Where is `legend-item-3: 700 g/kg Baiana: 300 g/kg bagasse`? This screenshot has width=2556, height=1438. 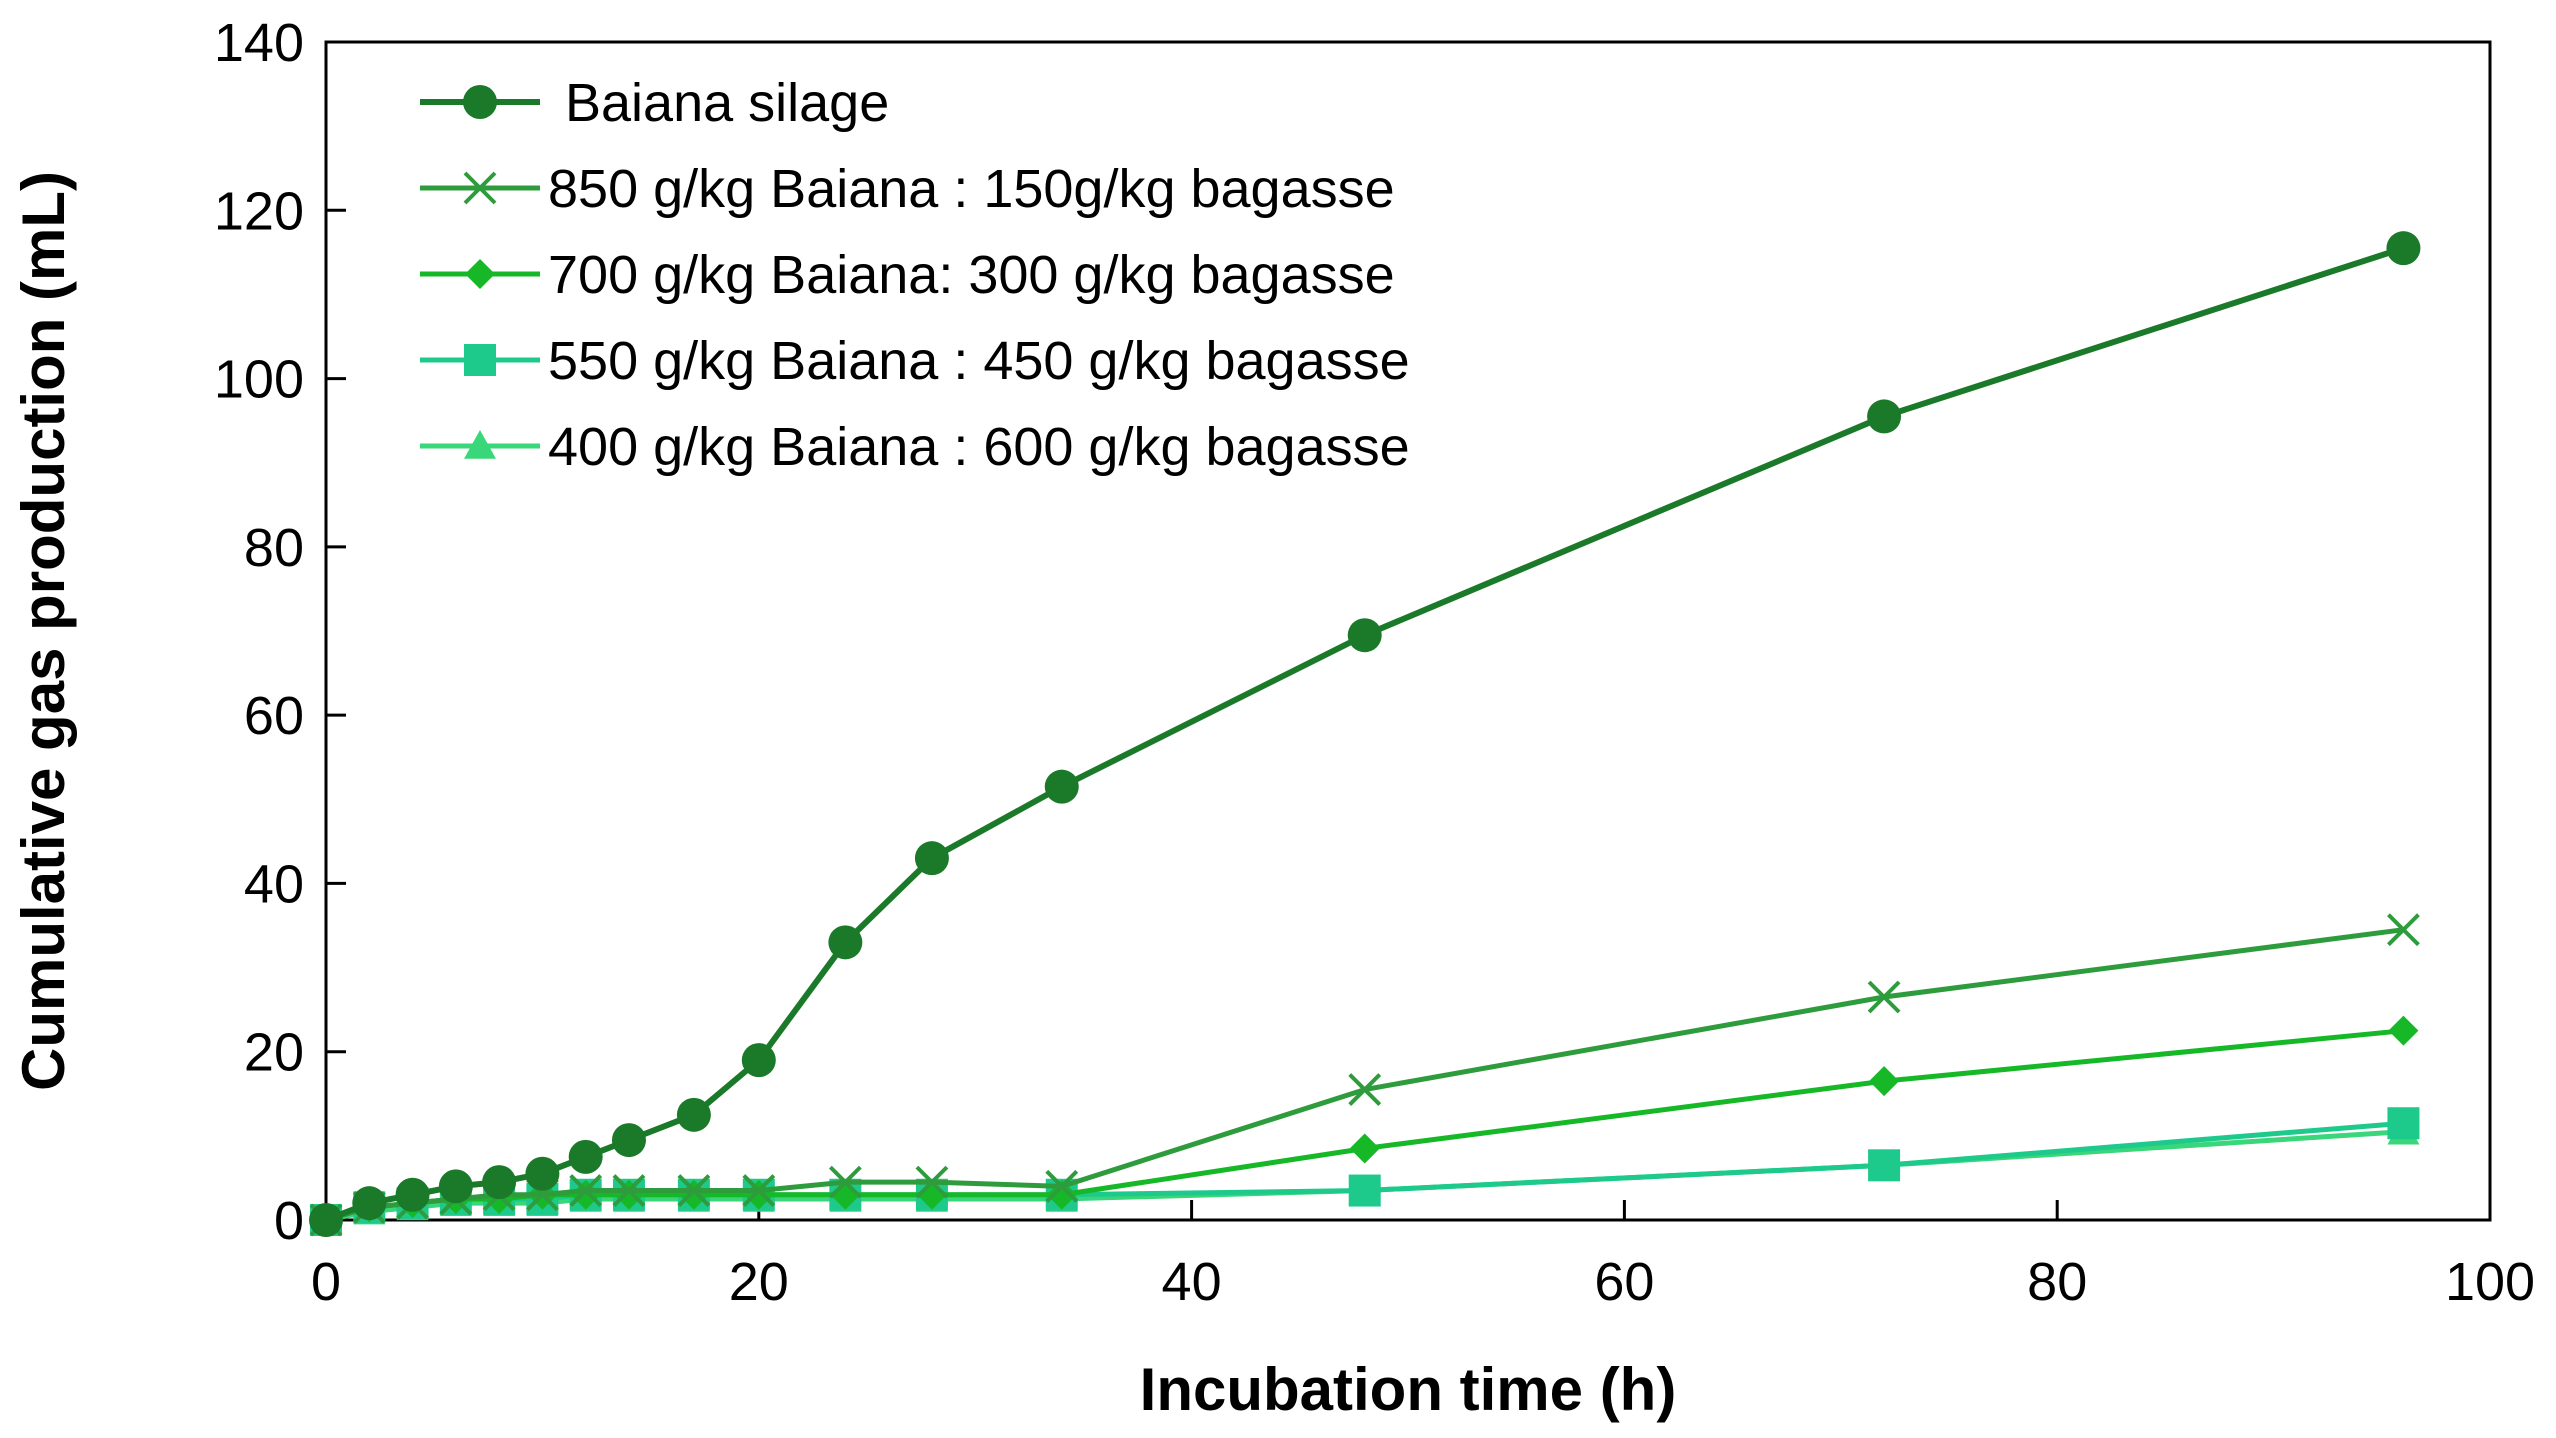 legend-item-3: 700 g/kg Baiana: 300 g/kg bagasse is located at coordinates (907, 275).